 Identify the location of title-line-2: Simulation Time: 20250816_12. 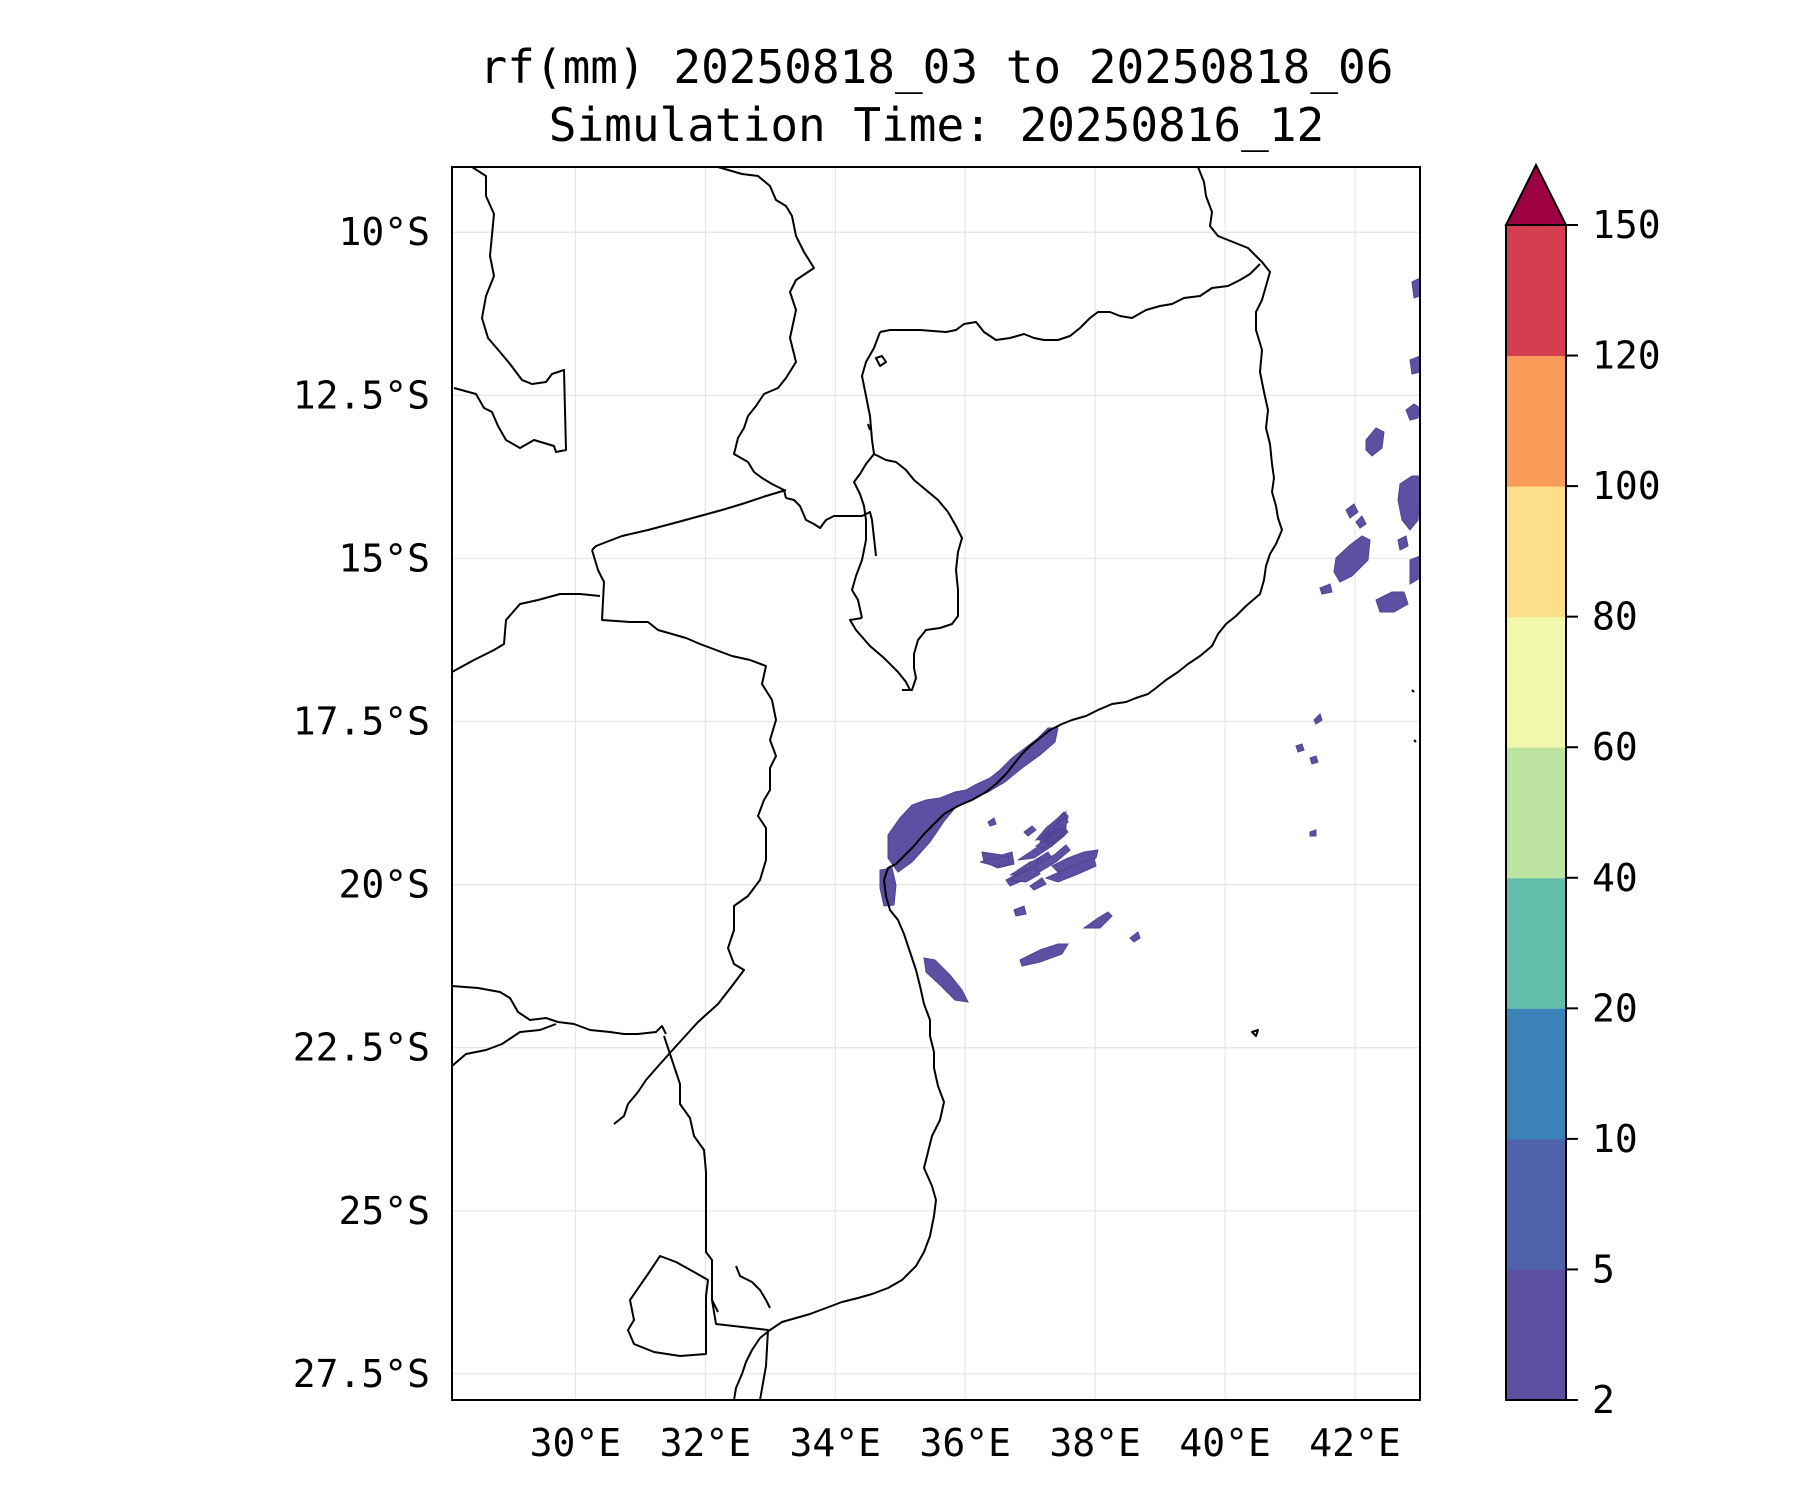
(936, 125).